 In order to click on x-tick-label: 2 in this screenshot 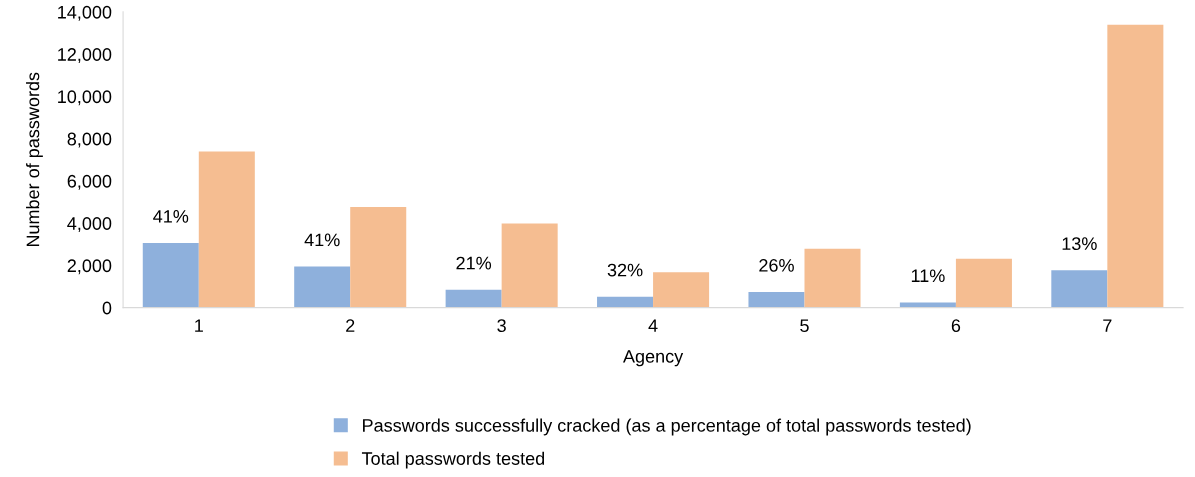, I will do `click(350, 325)`.